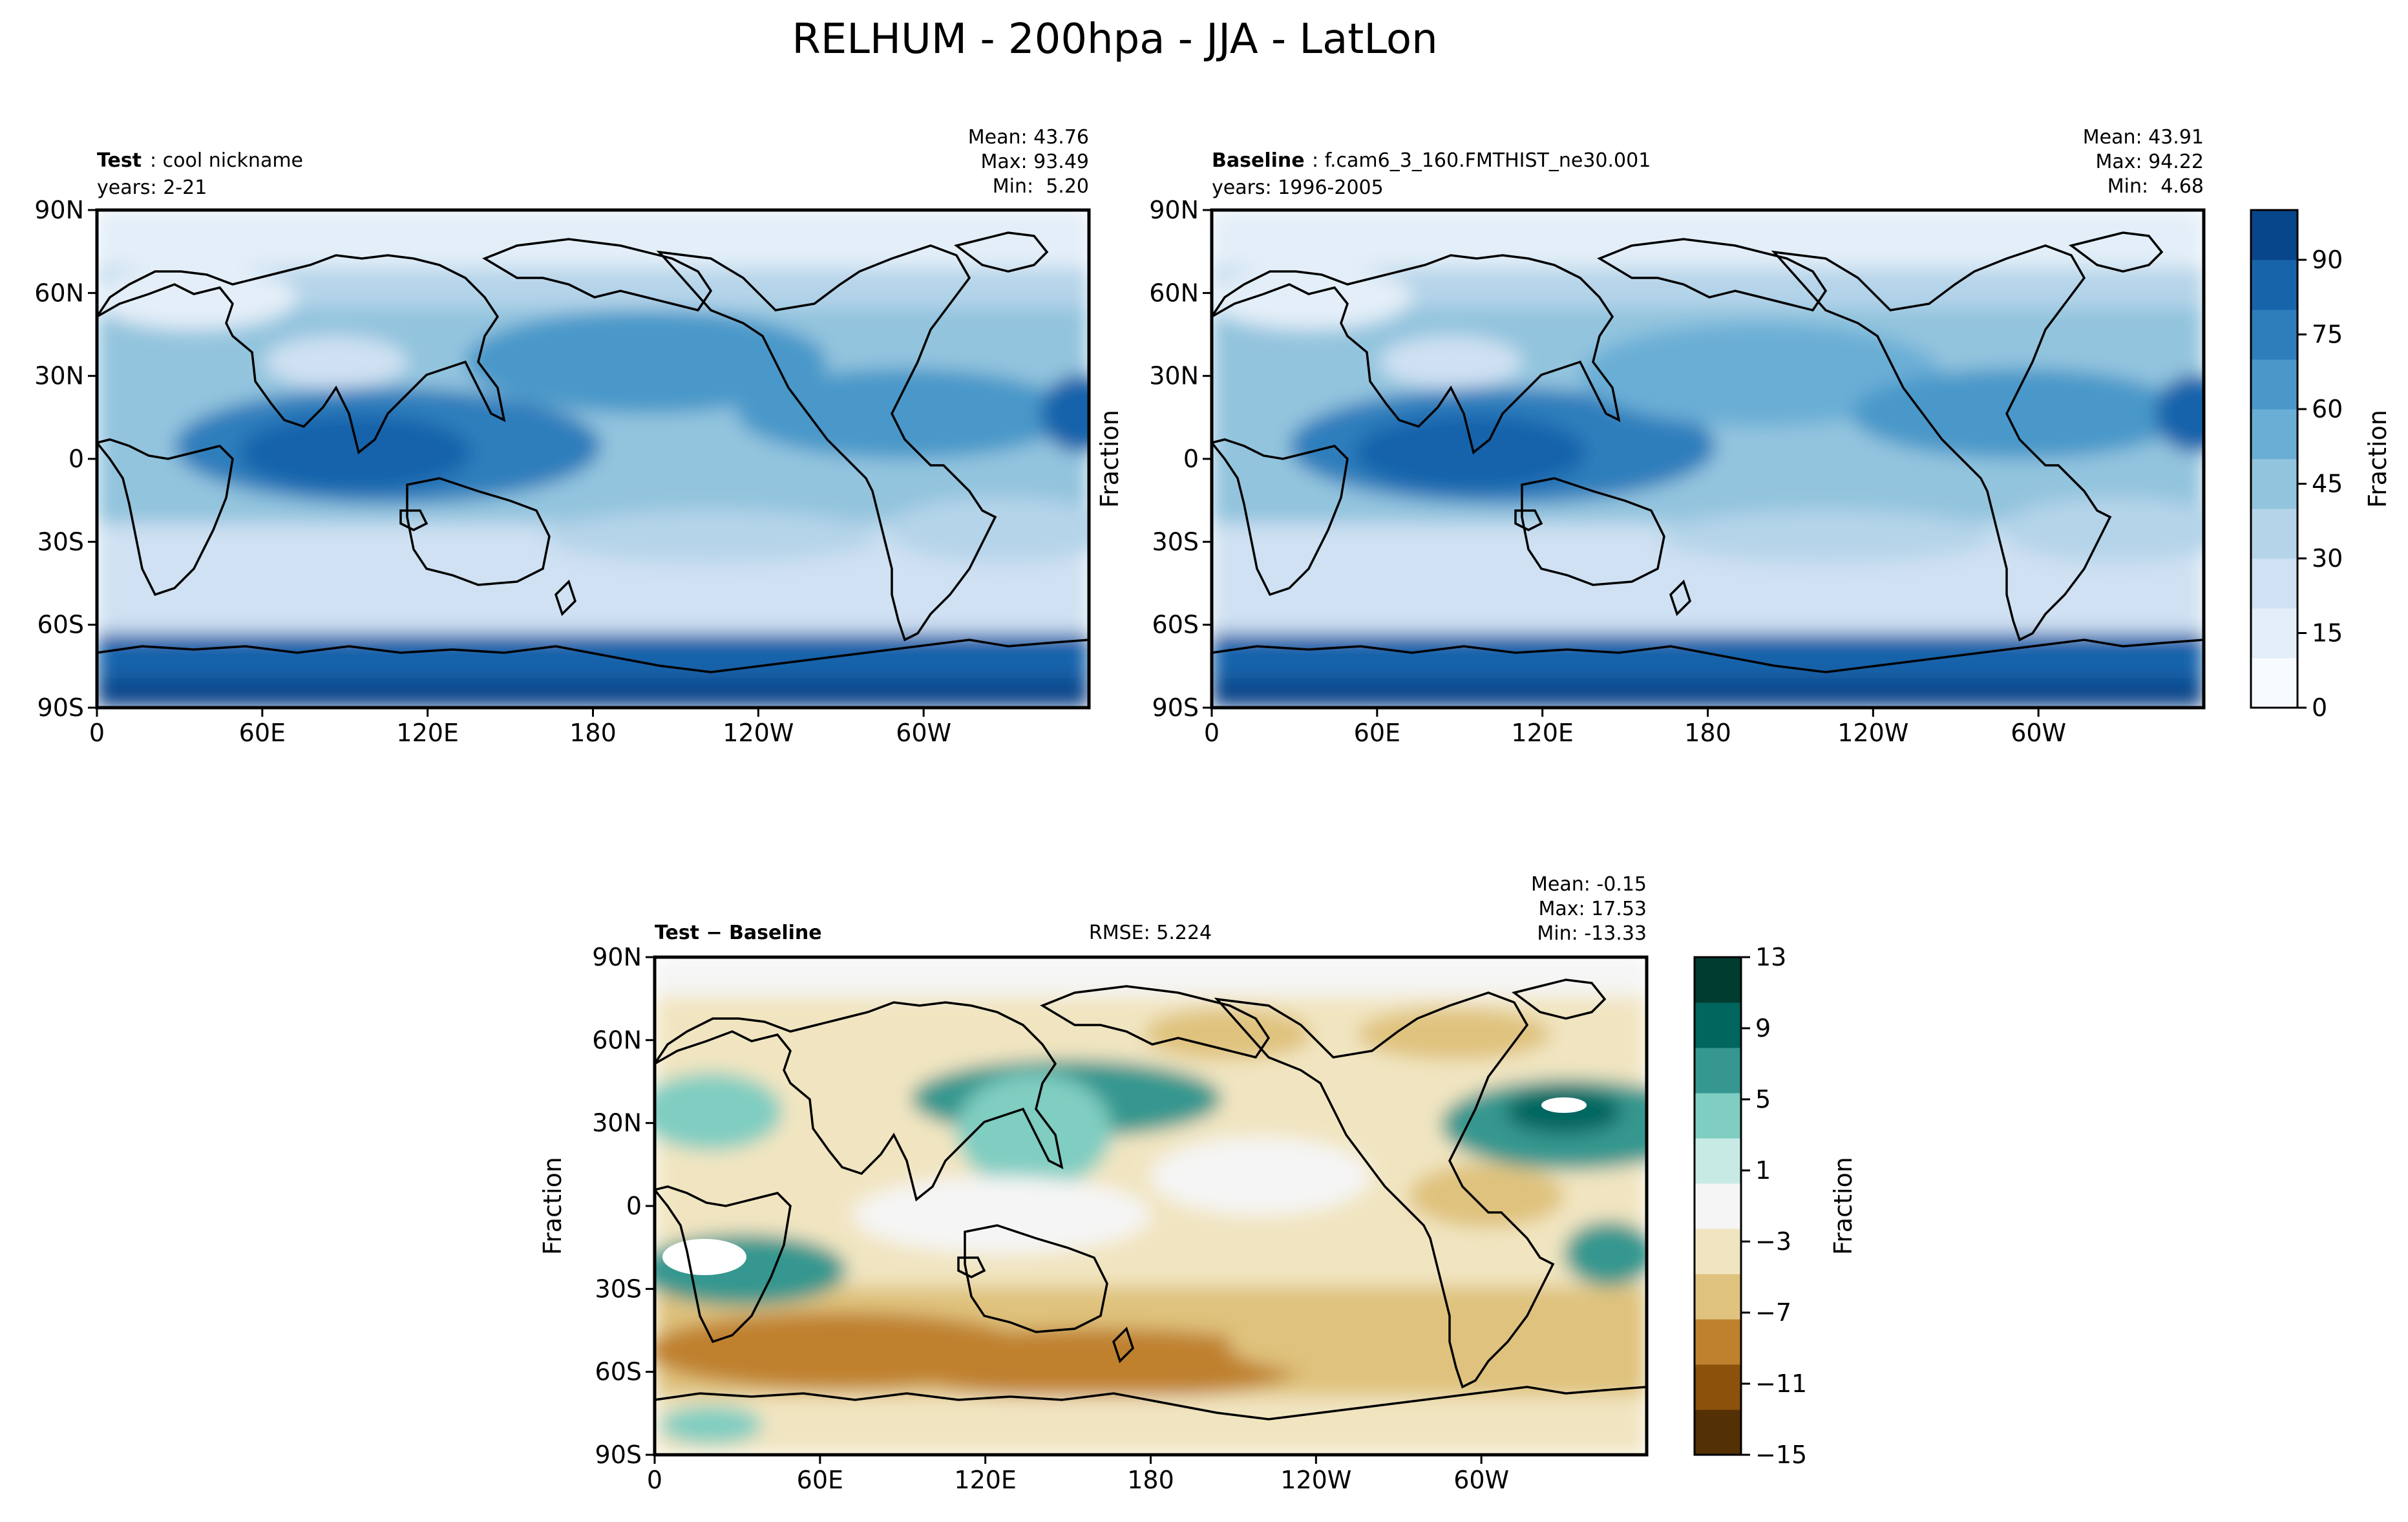 The image size is (2408, 1522). Describe the element at coordinates (1034, 162) in the screenshot. I see `test-stat-max: Max: 93.49` at that location.